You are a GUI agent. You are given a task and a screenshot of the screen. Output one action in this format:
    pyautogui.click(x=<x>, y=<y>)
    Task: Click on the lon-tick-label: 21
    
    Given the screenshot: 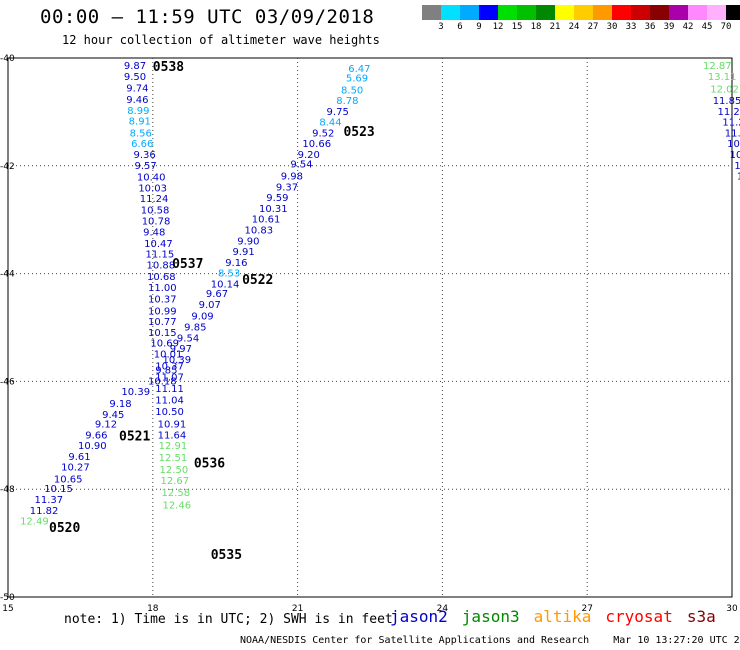 What is the action you would take?
    pyautogui.click(x=297, y=609)
    